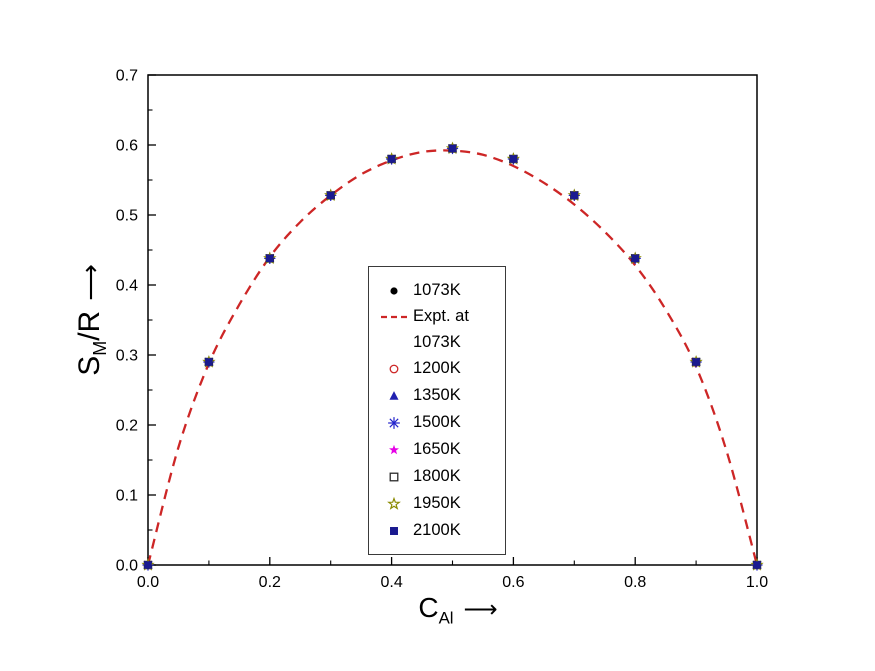 The image size is (875, 671). I want to click on open-square-marker, so click(394, 477).